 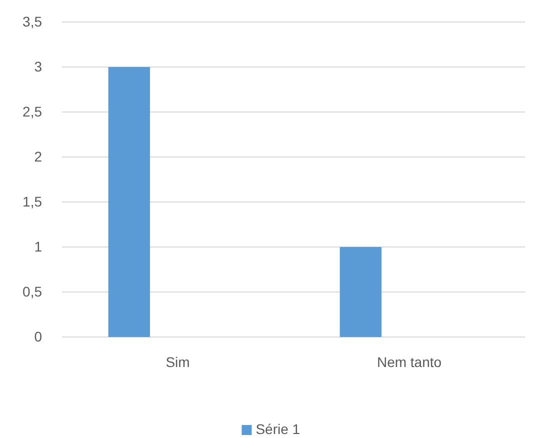 What do you see at coordinates (38, 66) in the screenshot?
I see `y-tick-label: 3` at bounding box center [38, 66].